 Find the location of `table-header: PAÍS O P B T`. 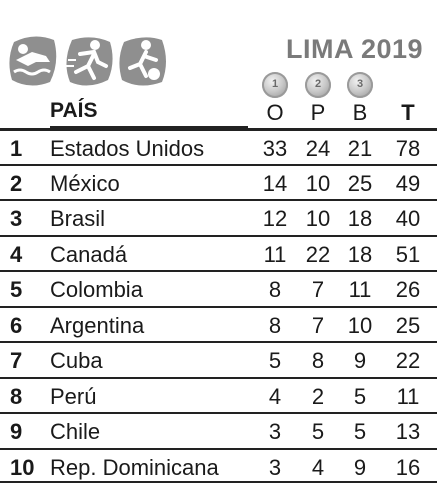

table-header: PAÍS O P B T is located at coordinates (218, 114).